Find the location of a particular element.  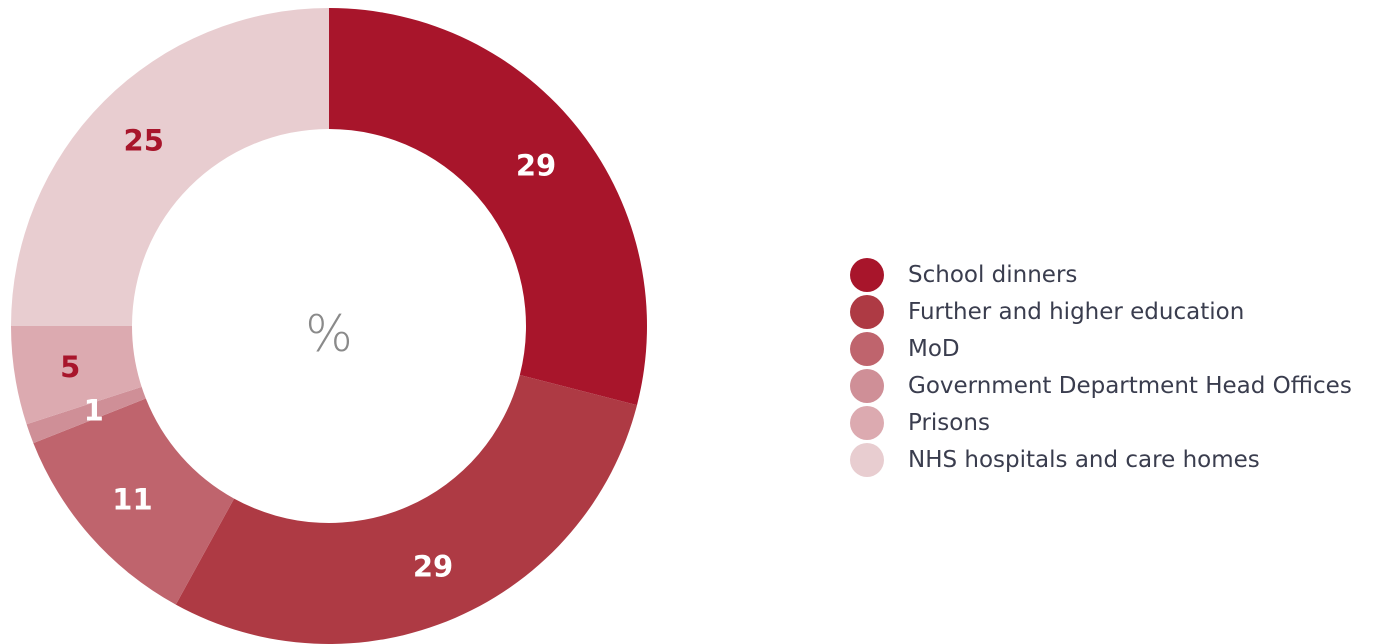

legend-label: School dinners is located at coordinates (993, 274).